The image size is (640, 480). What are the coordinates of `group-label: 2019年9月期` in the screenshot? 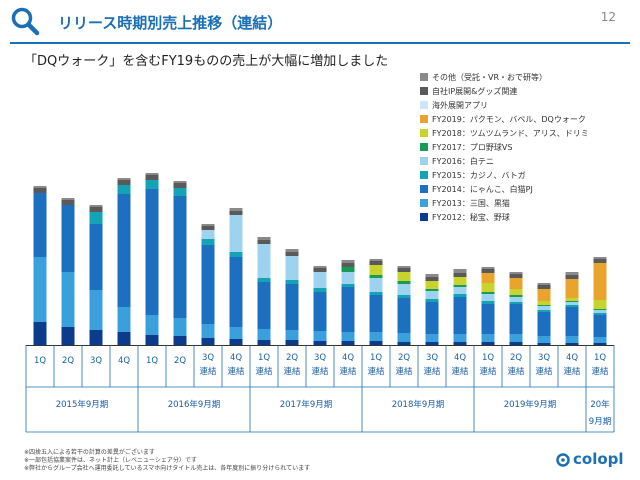 It's located at (530, 404).